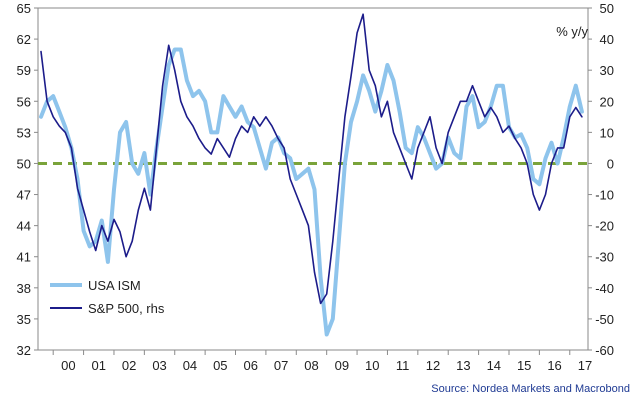 The width and height of the screenshot is (640, 405). Describe the element at coordinates (190, 365) in the screenshot. I see `x-tick-label: 04` at that location.